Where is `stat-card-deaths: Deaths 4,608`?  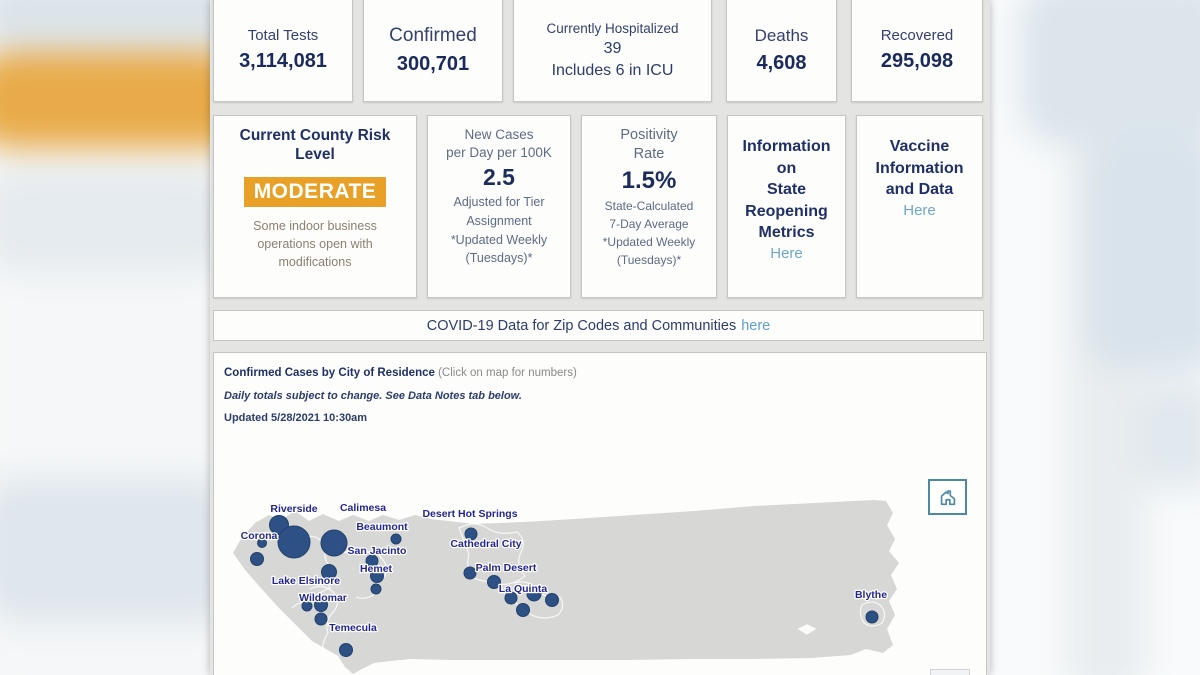 stat-card-deaths: Deaths 4,608 is located at coordinates (781, 51).